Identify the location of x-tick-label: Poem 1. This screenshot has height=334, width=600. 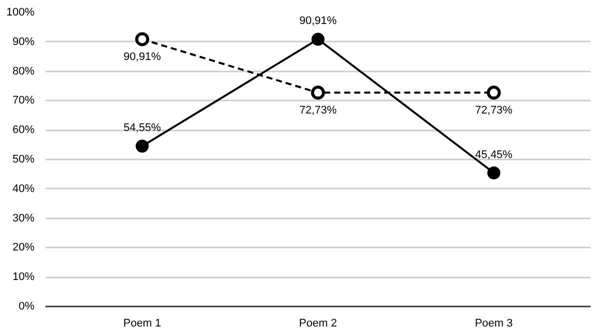
(142, 324).